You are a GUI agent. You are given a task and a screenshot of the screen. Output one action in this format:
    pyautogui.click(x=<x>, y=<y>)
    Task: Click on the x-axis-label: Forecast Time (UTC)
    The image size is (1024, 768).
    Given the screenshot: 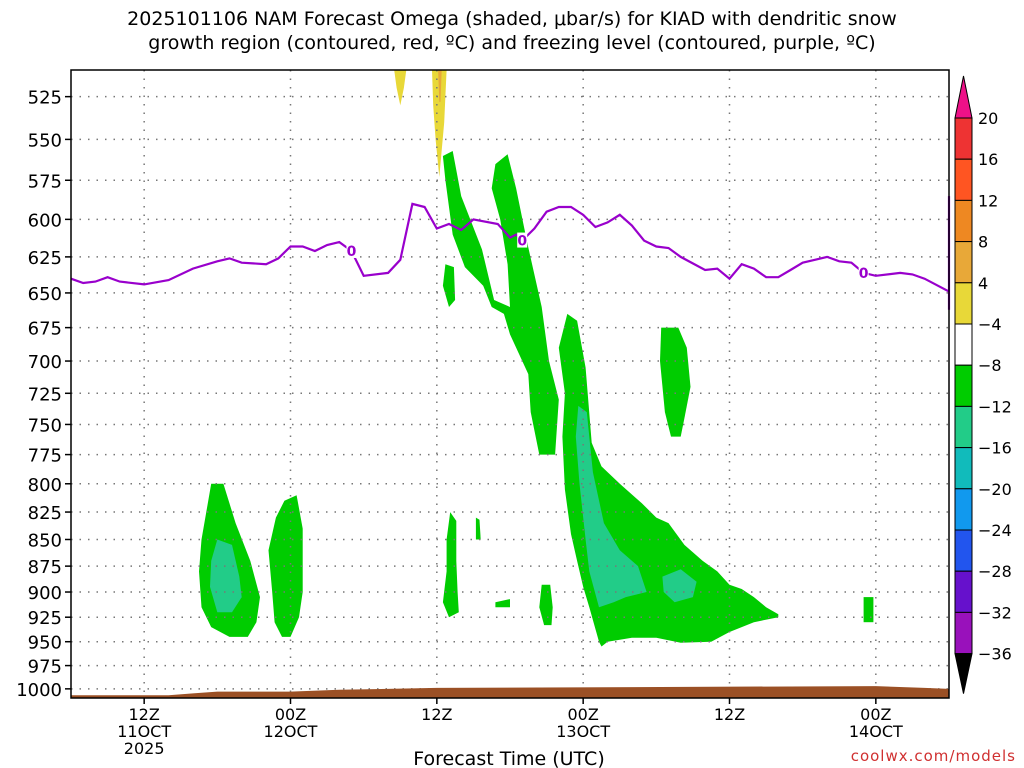 What is the action you would take?
    pyautogui.click(x=508, y=758)
    